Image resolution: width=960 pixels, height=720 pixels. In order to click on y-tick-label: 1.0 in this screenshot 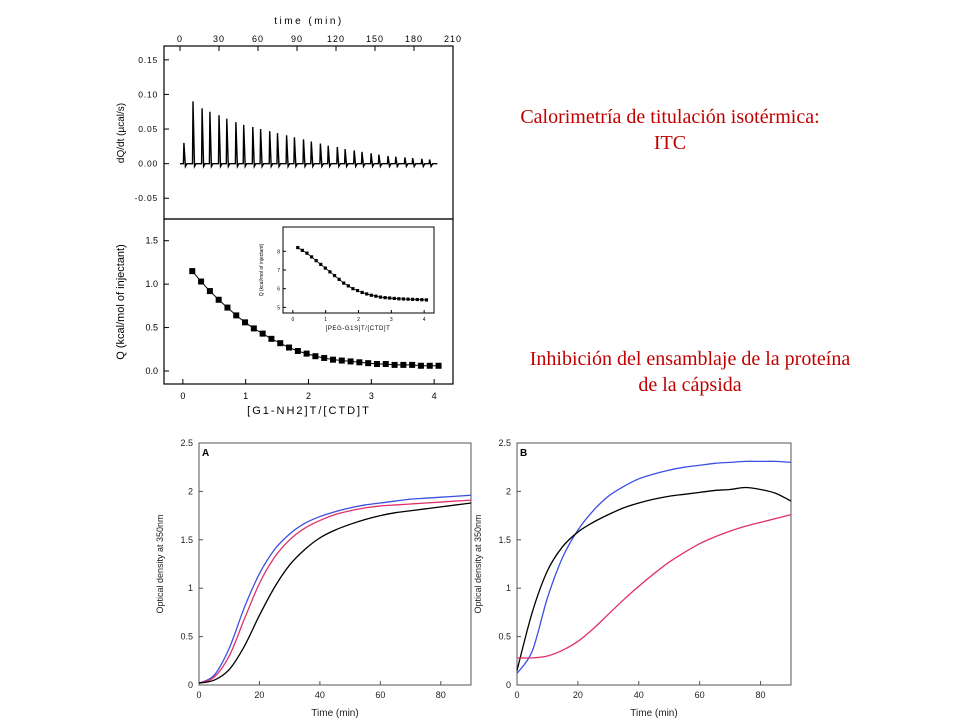, I will do `click(151, 284)`.